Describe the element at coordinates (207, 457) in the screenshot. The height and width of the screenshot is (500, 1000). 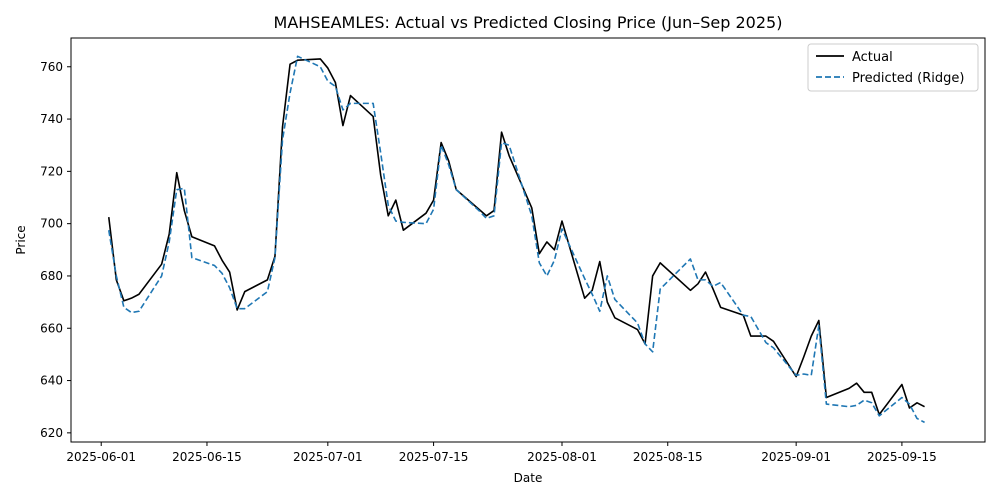
I see `x-tick-label: 2025-06-15` at that location.